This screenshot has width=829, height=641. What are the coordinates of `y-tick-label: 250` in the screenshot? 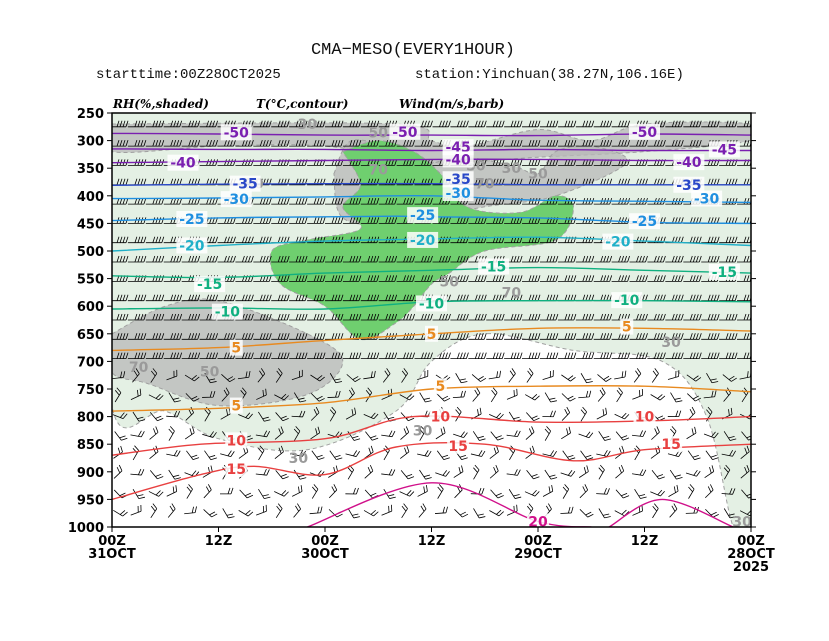 It's located at (90, 114).